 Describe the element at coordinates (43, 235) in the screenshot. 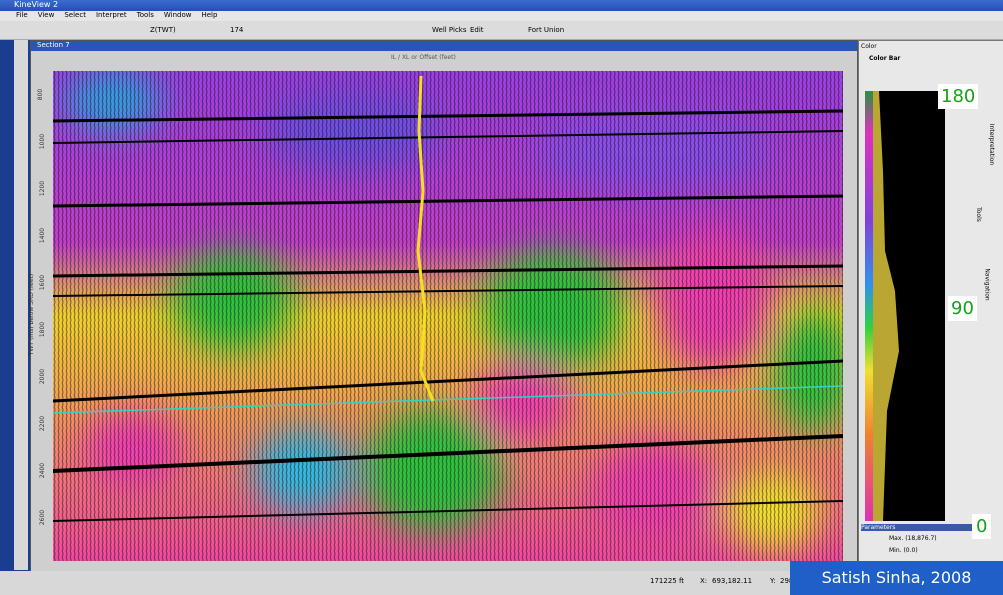

I see `depth-tick-label: 1400` at that location.